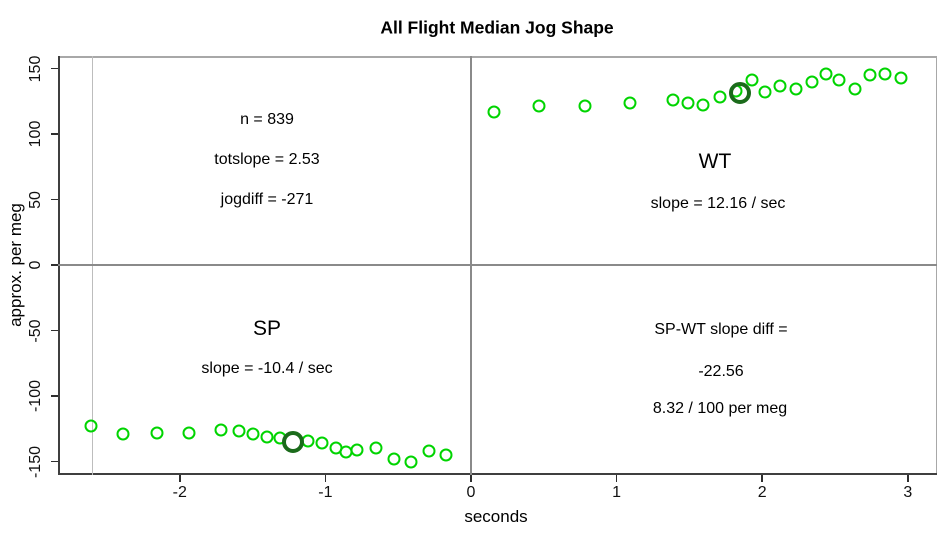  I want to click on annotation-sp-slope: slope = -10.4 / sec, so click(267, 368).